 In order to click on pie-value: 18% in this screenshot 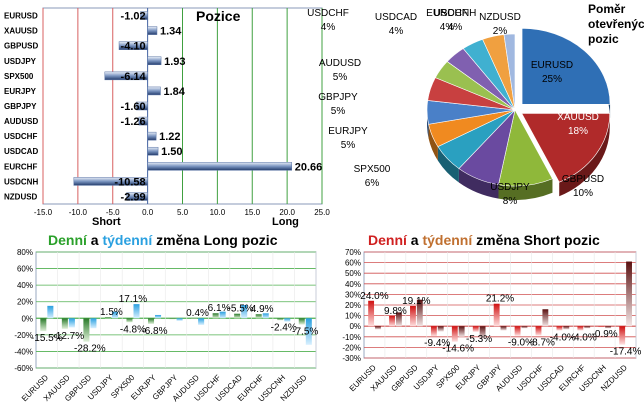, I will do `click(578, 131)`.